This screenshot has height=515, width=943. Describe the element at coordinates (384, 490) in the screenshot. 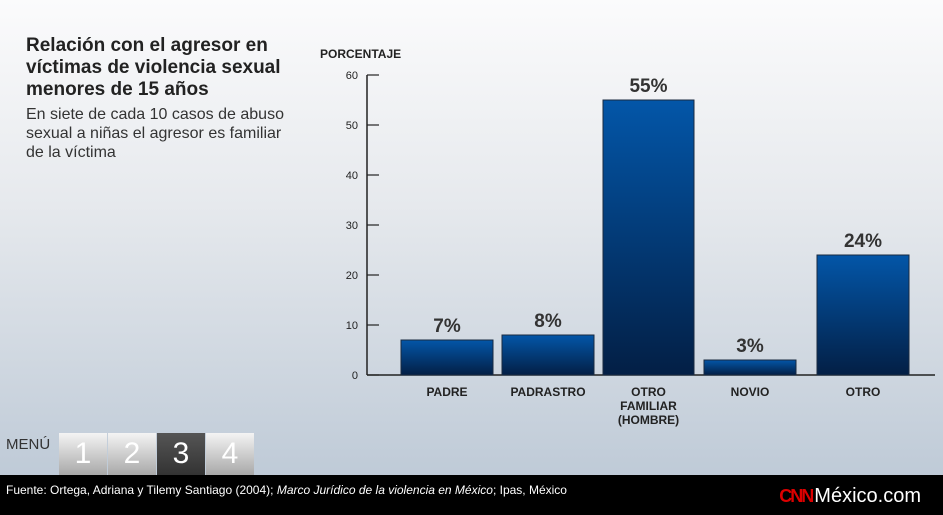

I see `source-title: Marco Jurídico de la violencia en México` at that location.